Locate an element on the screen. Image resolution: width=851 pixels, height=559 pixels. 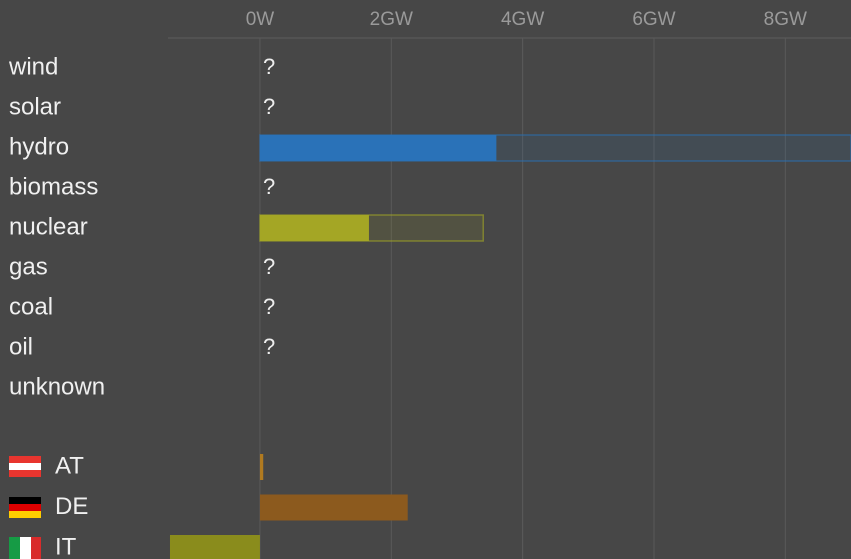
category-label: oil is located at coordinates (21, 346).